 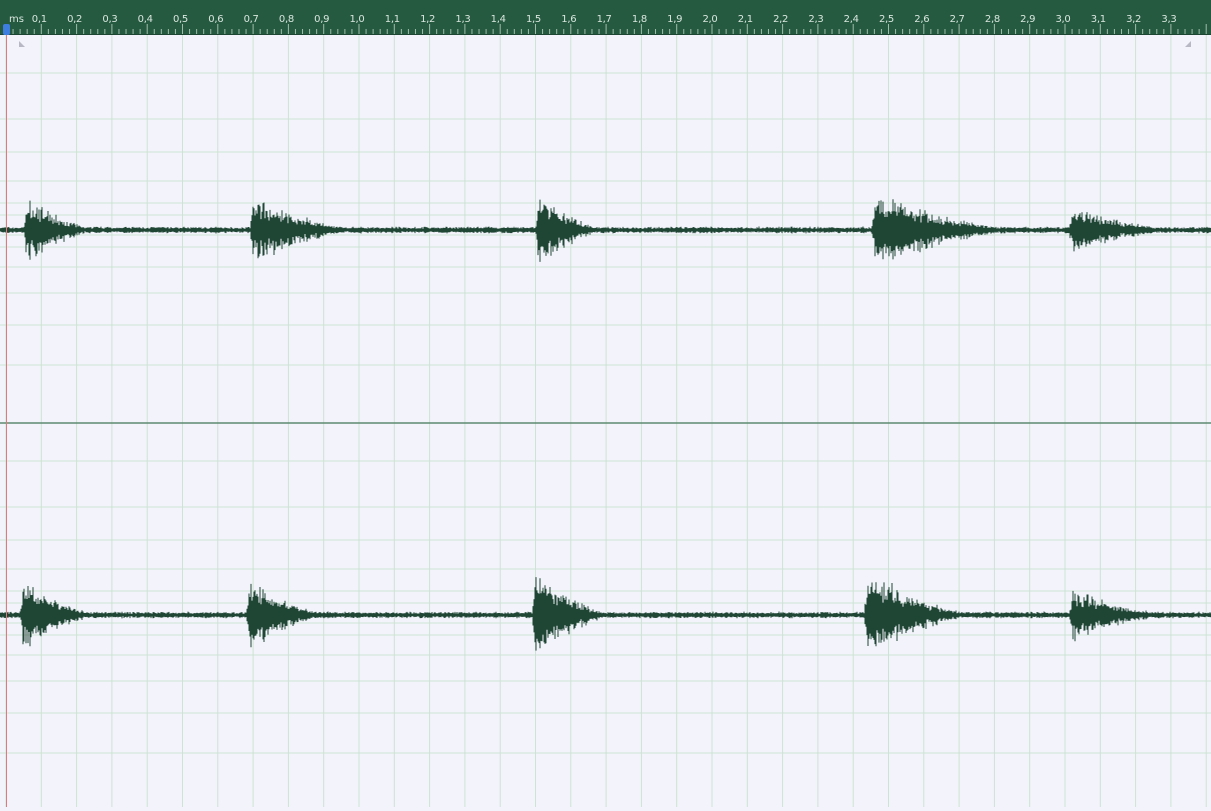 What do you see at coordinates (322, 19) in the screenshot?
I see `ruler-tick-label: 0,9` at bounding box center [322, 19].